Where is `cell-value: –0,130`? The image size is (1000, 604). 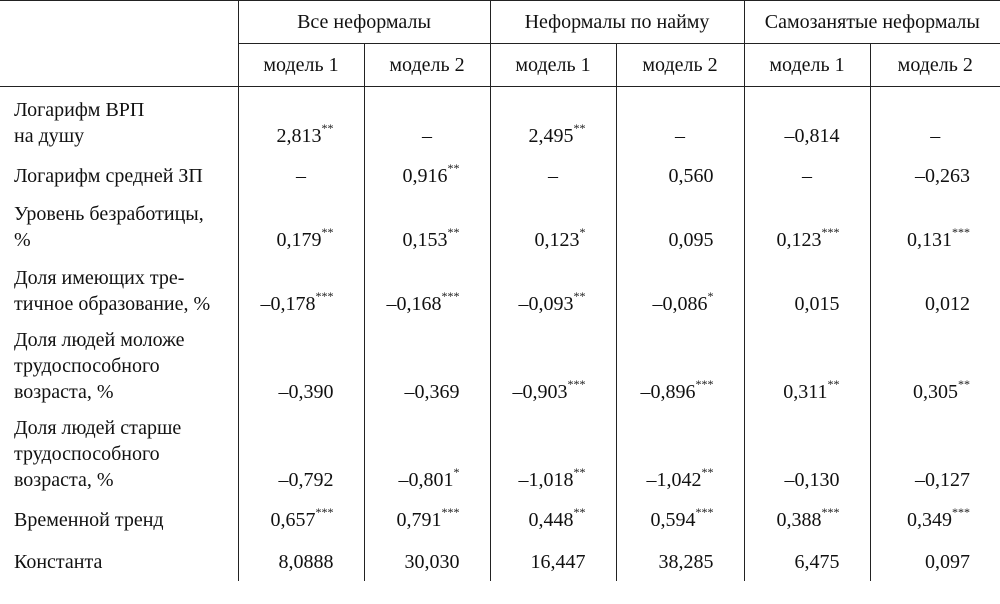
cell-value: –0,130 is located at coordinates (812, 480).